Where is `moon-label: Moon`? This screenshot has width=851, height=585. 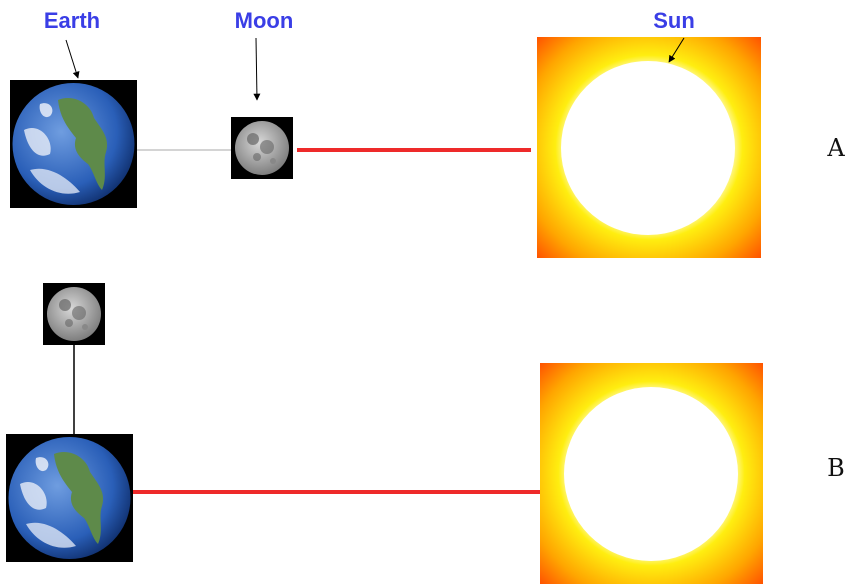
moon-label: Moon is located at coordinates (264, 20).